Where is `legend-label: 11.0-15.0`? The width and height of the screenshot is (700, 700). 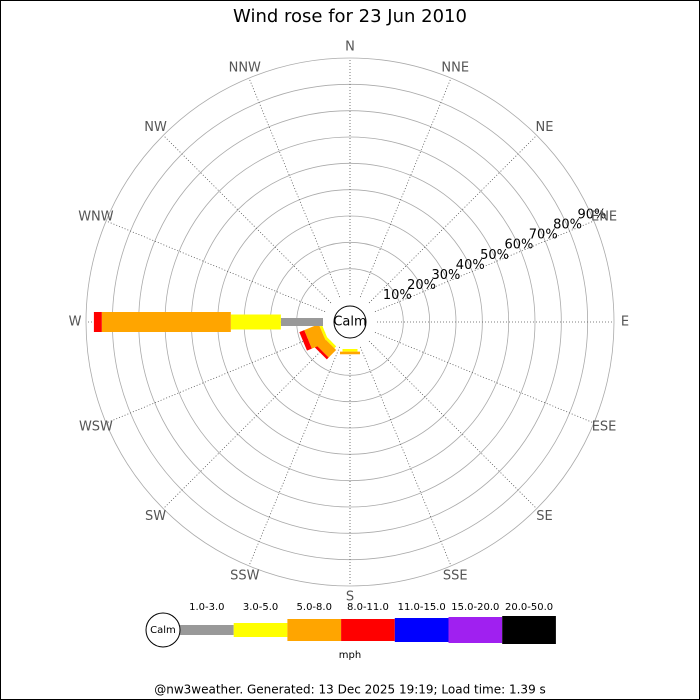
legend-label: 11.0-15.0 is located at coordinates (422, 607).